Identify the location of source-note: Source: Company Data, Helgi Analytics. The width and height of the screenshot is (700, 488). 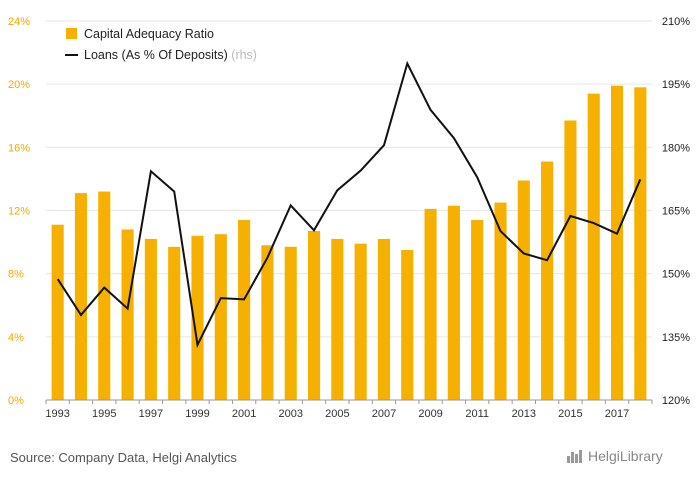
(123, 457).